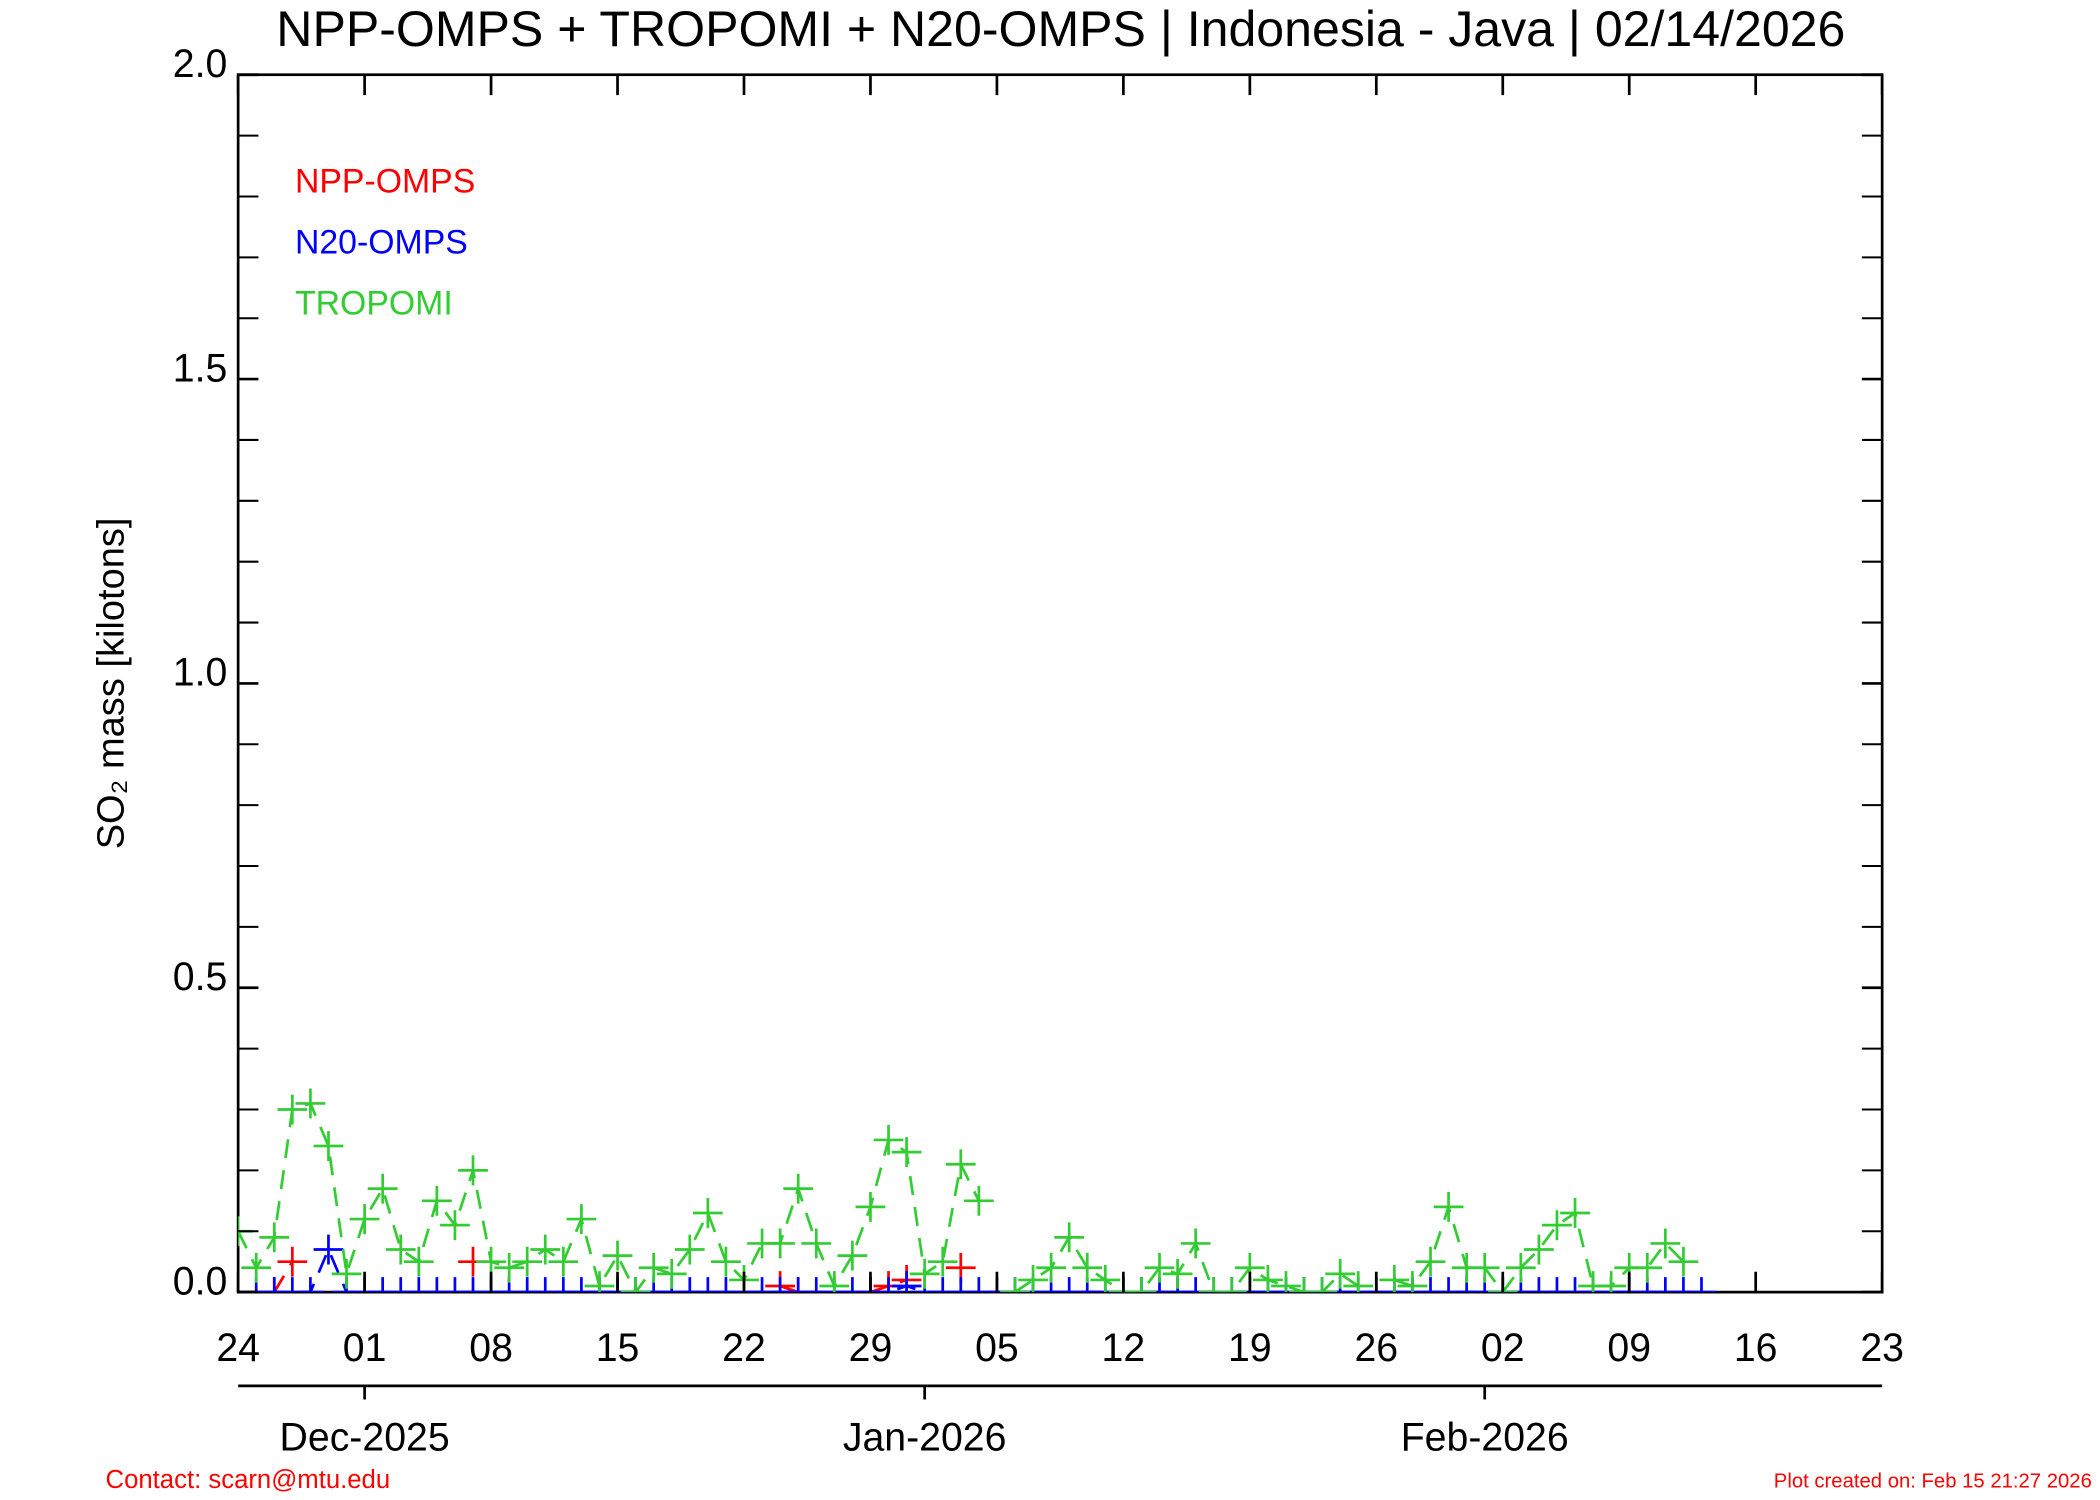  What do you see at coordinates (925, 1438) in the screenshot?
I see `month-label: Jan-2026` at bounding box center [925, 1438].